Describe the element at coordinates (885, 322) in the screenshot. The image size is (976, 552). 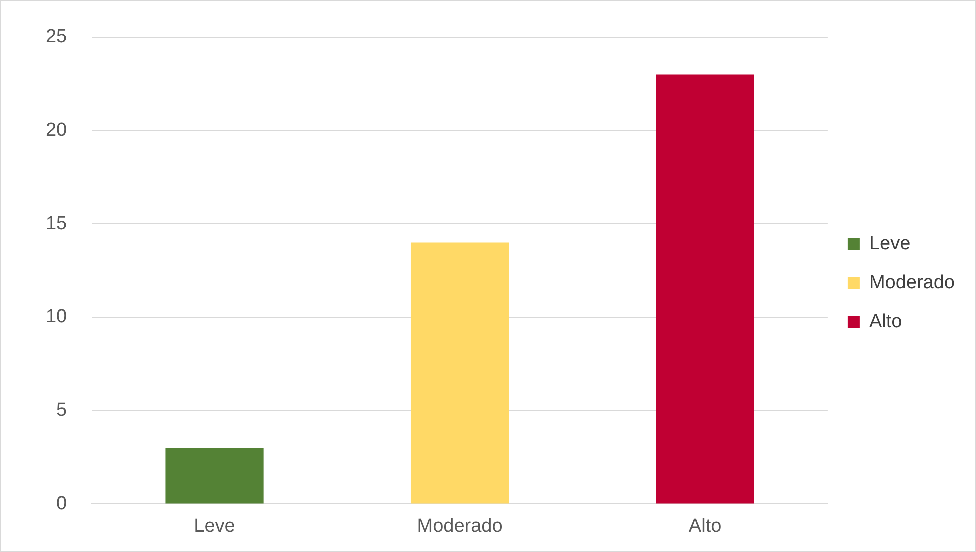
I see `legend-label: Alto` at that location.